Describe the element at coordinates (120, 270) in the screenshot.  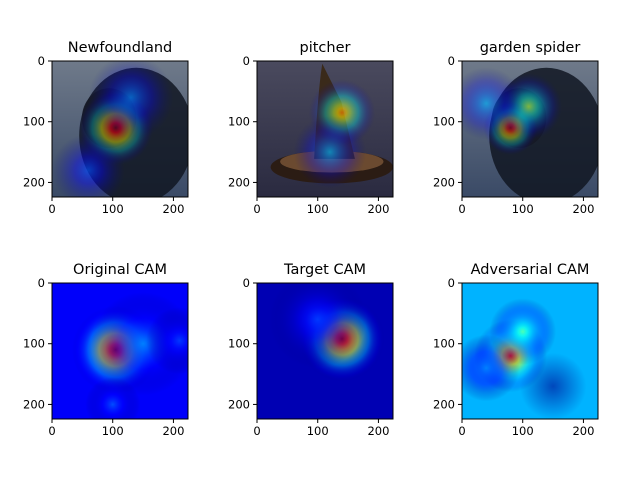
I see `panel-title: Original CAM` at that location.